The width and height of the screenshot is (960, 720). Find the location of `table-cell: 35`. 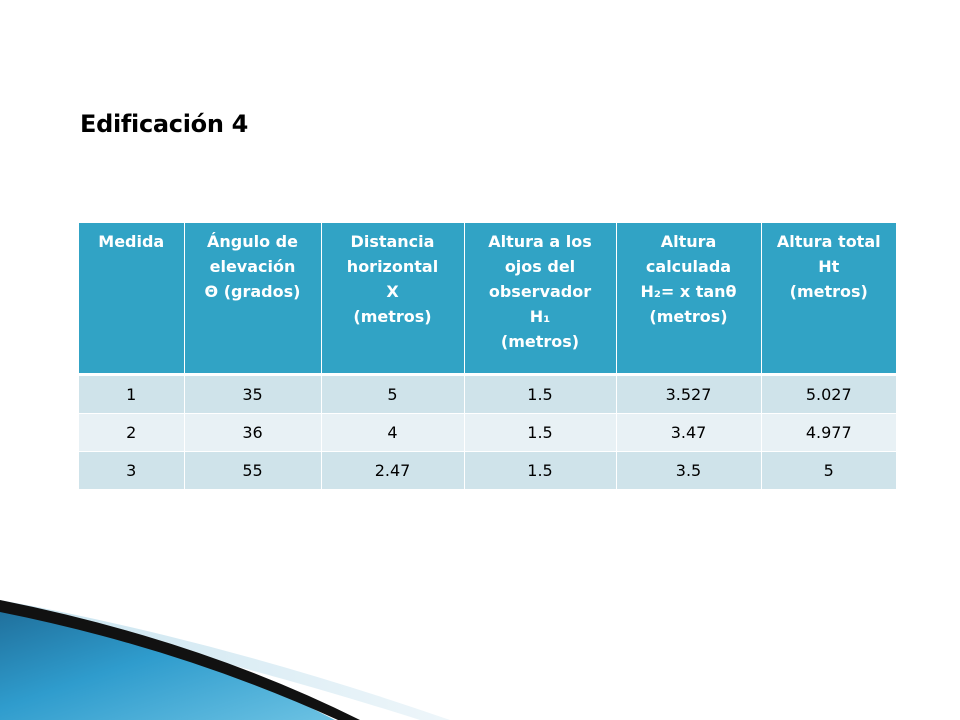

table-cell: 35 is located at coordinates (253, 393).